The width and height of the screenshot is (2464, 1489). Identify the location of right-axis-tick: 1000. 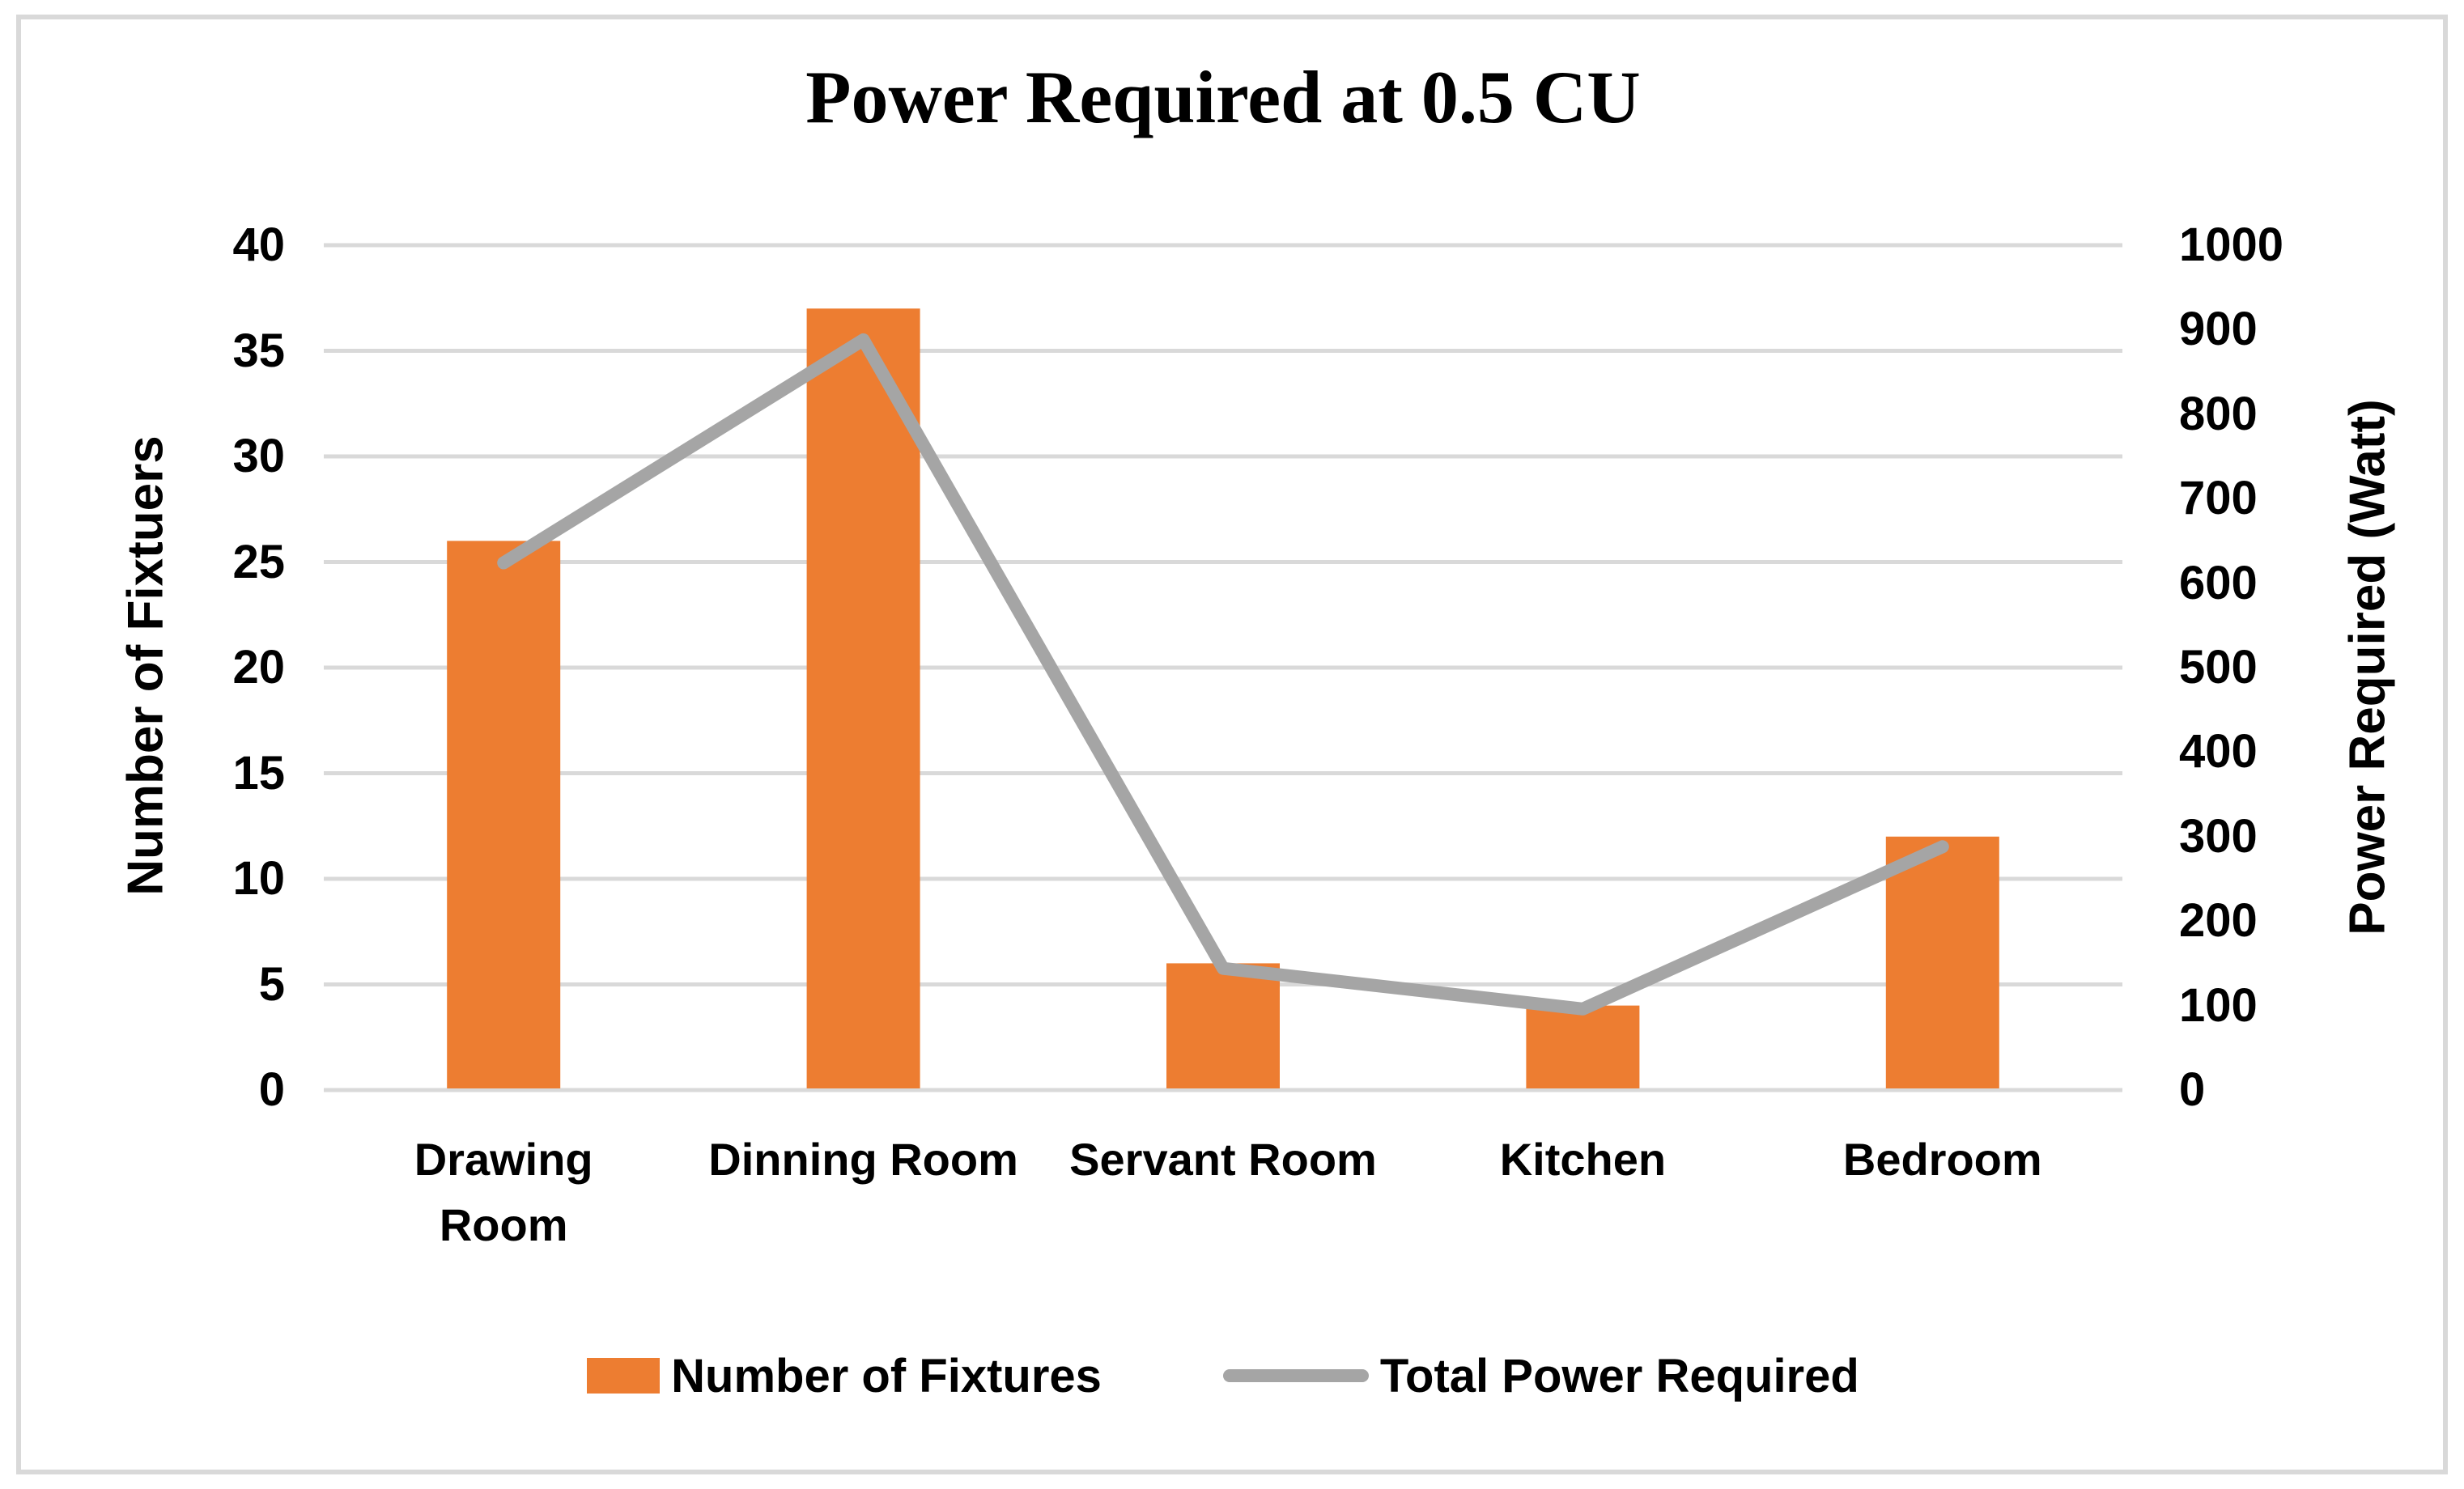
(2231, 244).